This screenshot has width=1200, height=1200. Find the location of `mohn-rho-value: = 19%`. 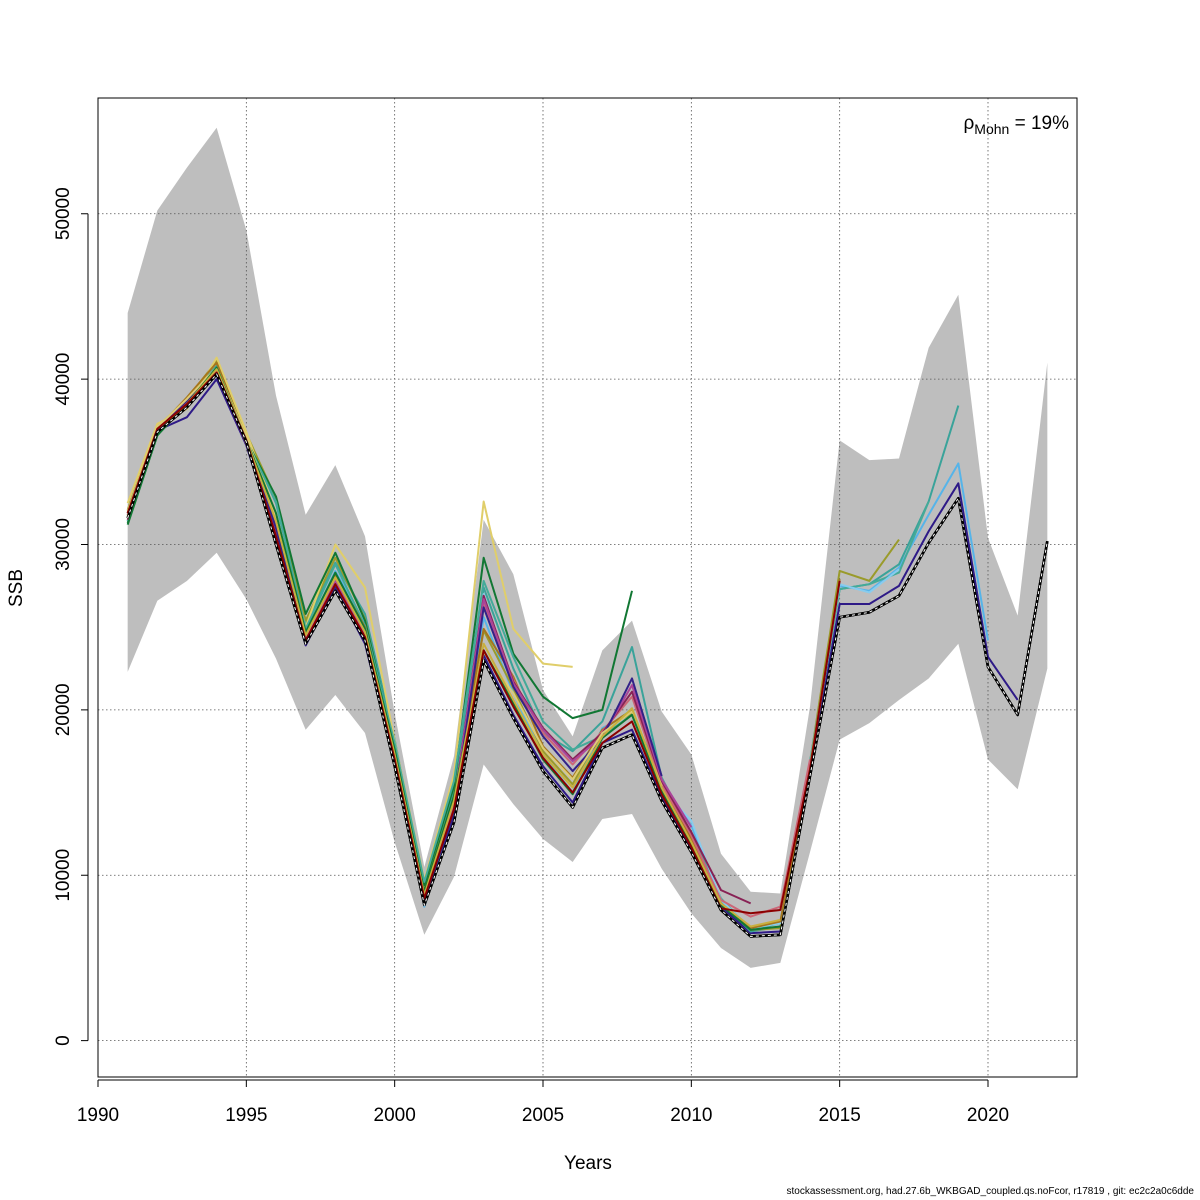

mohn-rho-value: = 19% is located at coordinates (1039, 123).